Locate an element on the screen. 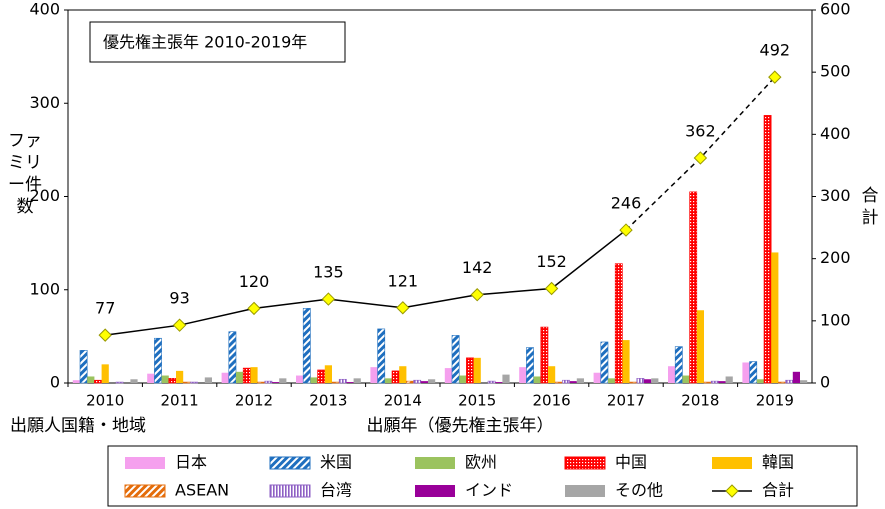 This screenshot has width=885, height=509. y2-tick-label: 100 is located at coordinates (835, 319).